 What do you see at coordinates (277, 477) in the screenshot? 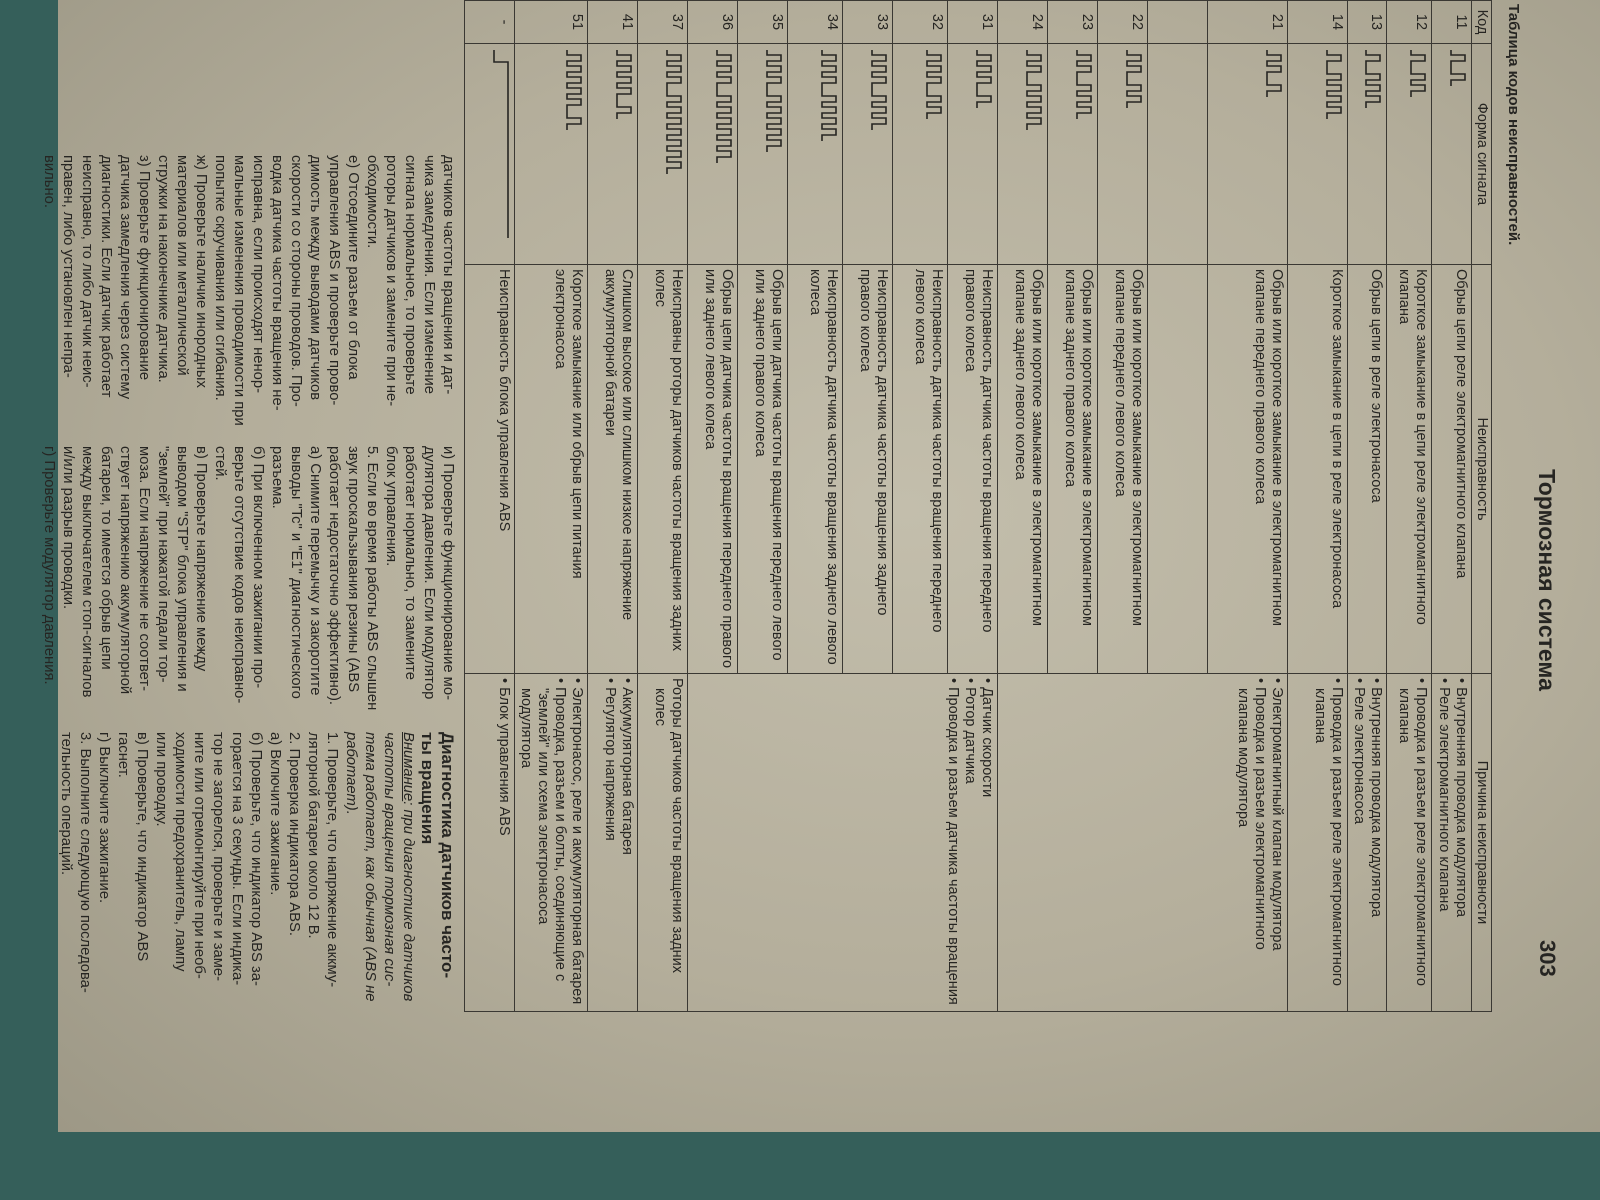
I see `text-line: разъема.` at bounding box center [277, 477].